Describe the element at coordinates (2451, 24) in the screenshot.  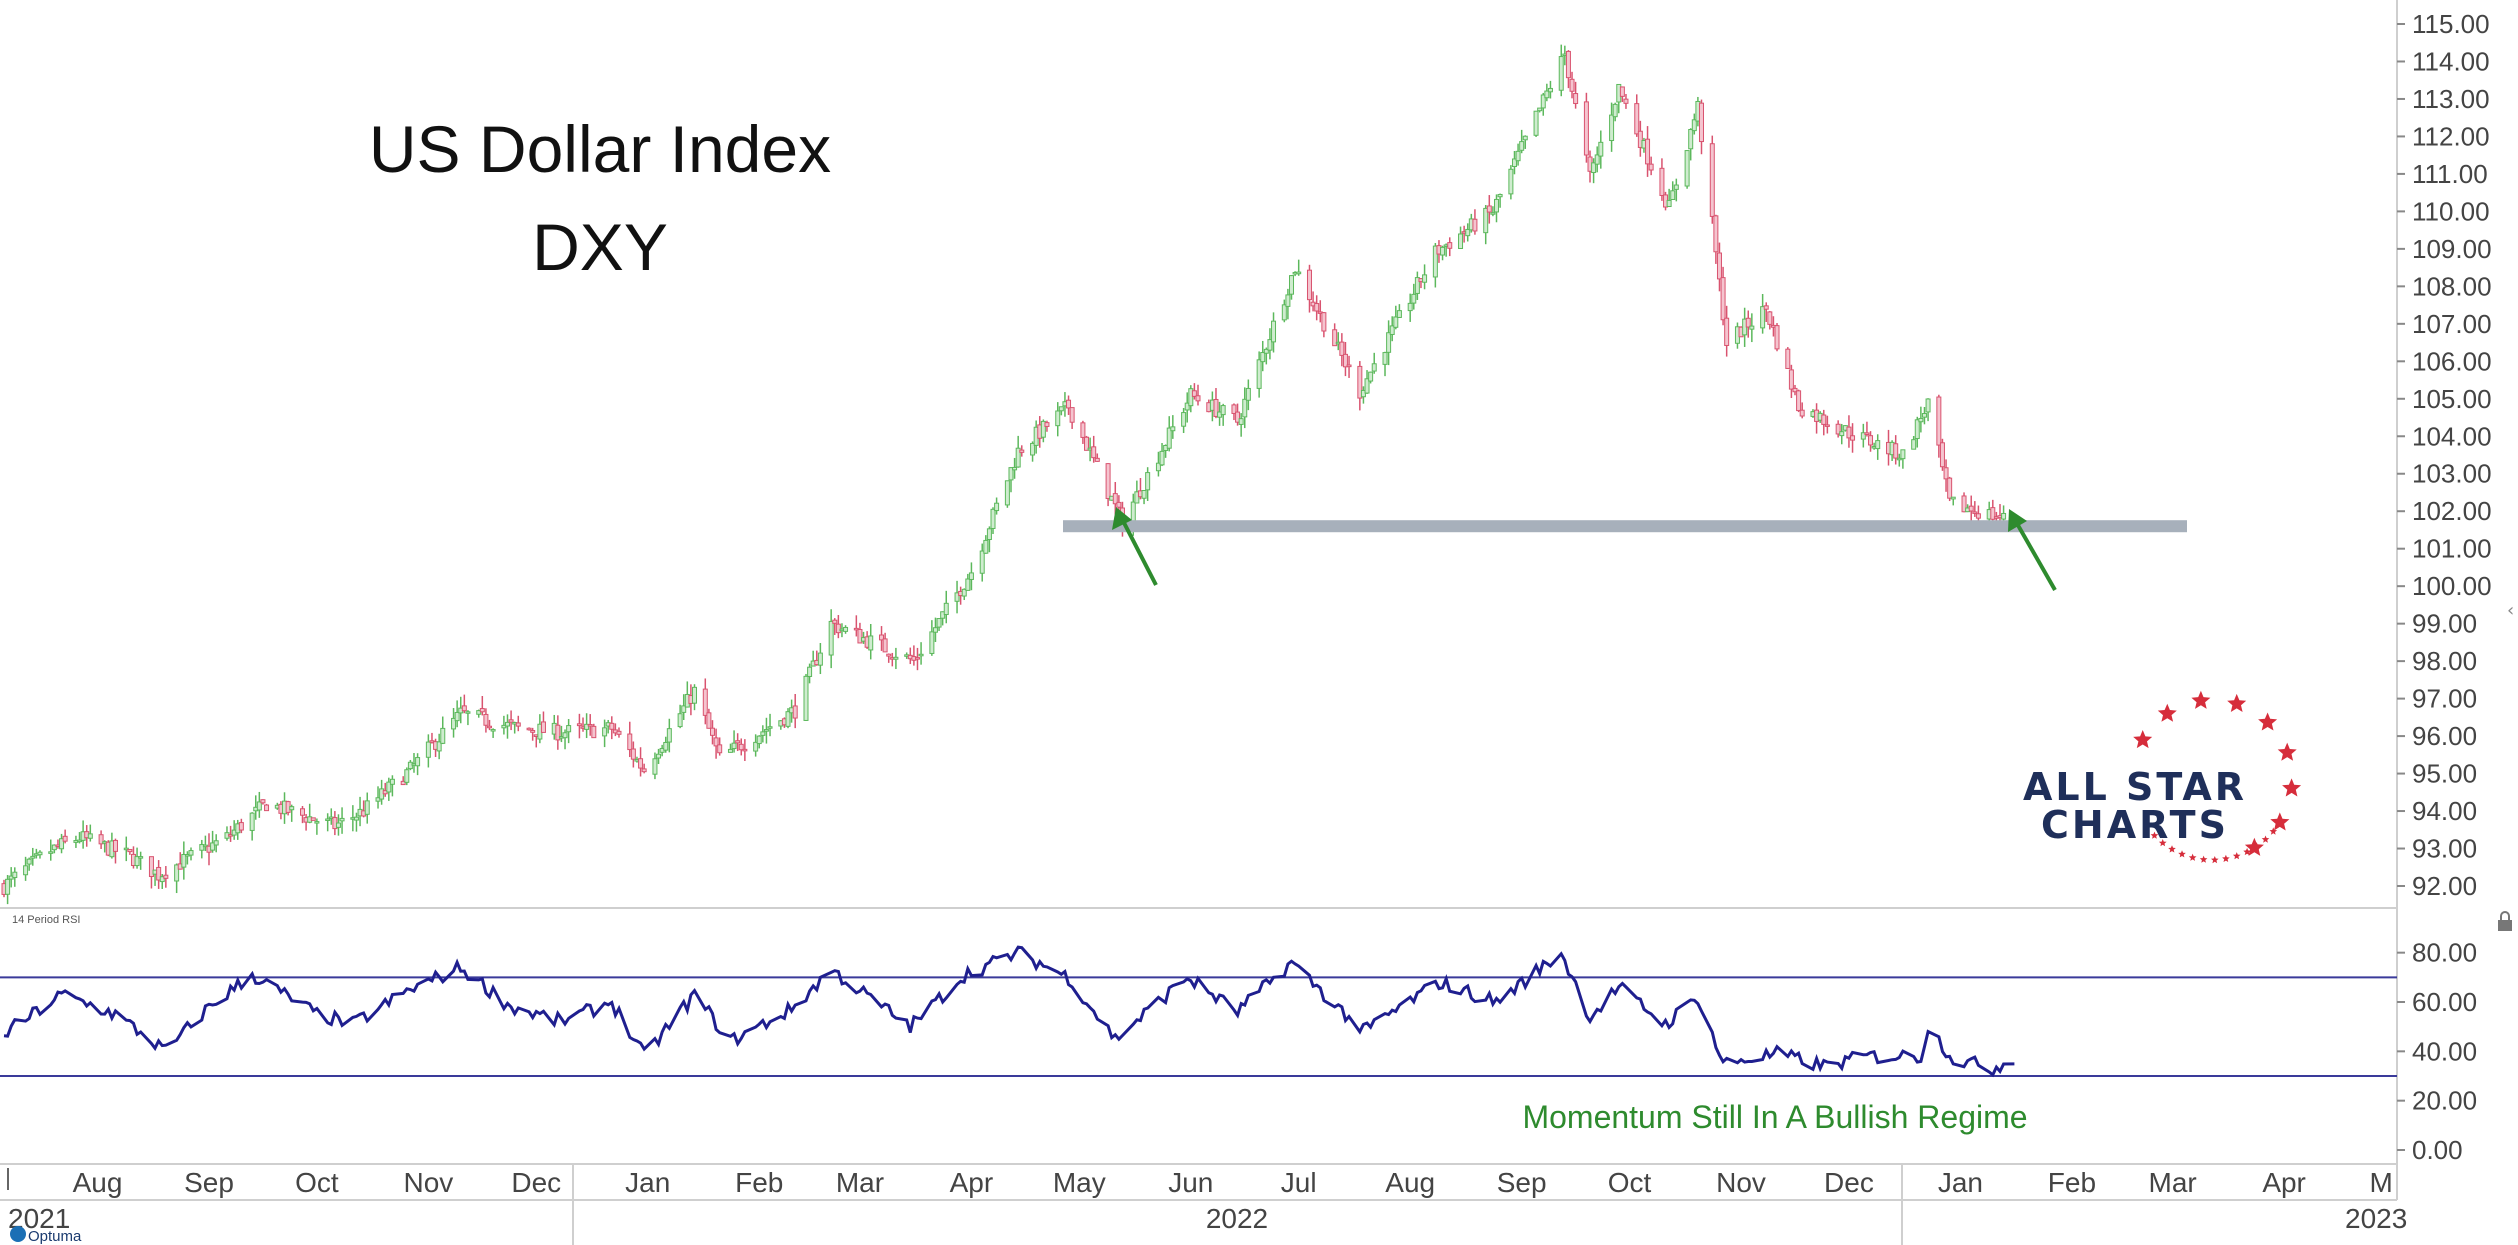
I see `price-tick-label: 115.00` at that location.